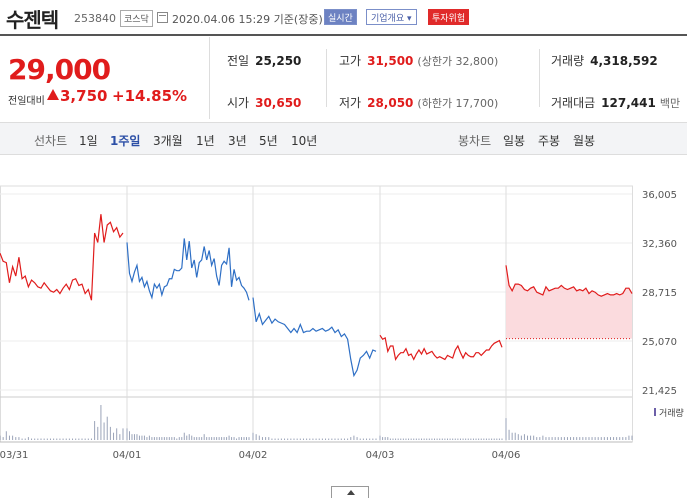 The height and width of the screenshot is (501, 687). I want to click on market-badge: 코스닥, so click(136, 18).